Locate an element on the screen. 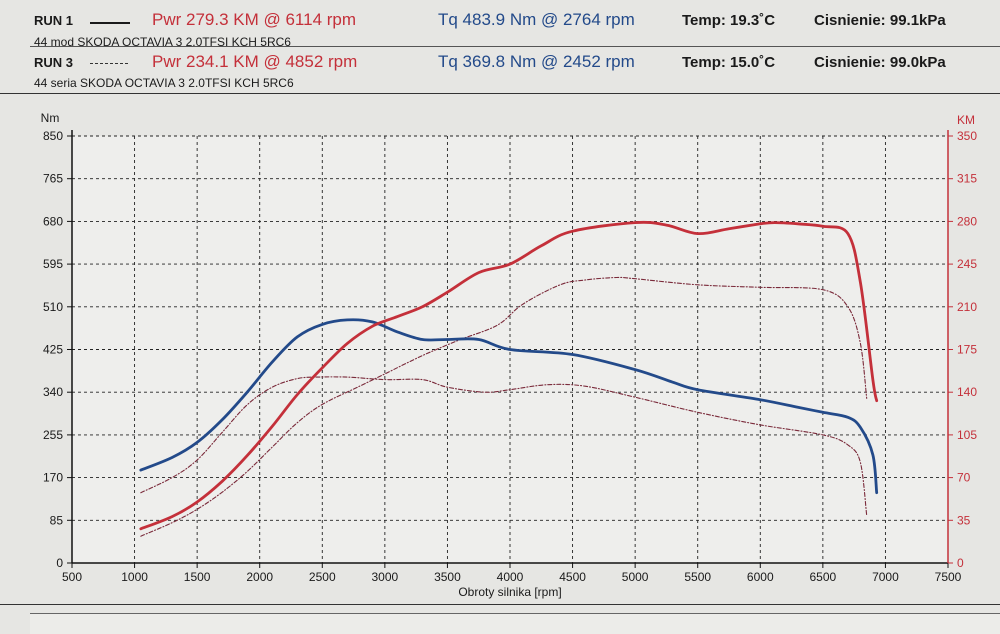 The width and height of the screenshot is (1000, 634). x-tick-label: 5000 is located at coordinates (635, 577).